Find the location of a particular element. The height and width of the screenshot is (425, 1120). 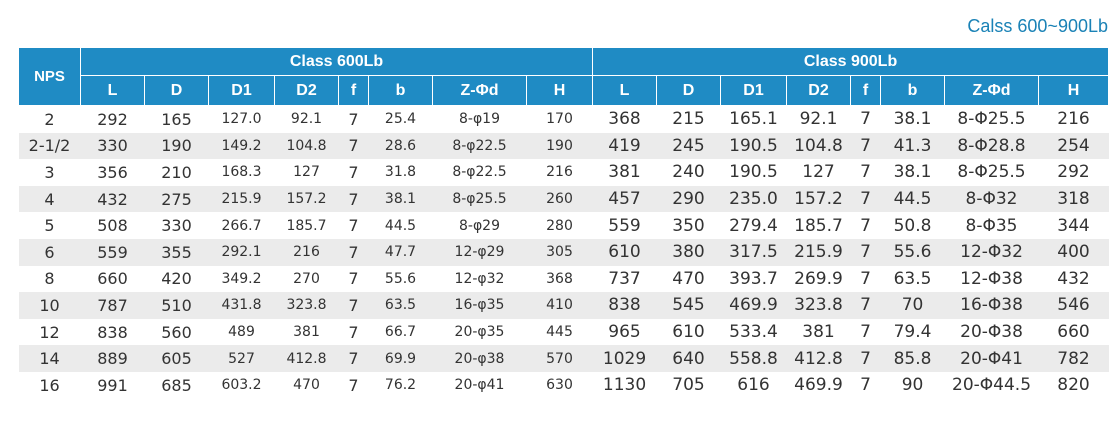

table-cell: 165.1 is located at coordinates (753, 119).